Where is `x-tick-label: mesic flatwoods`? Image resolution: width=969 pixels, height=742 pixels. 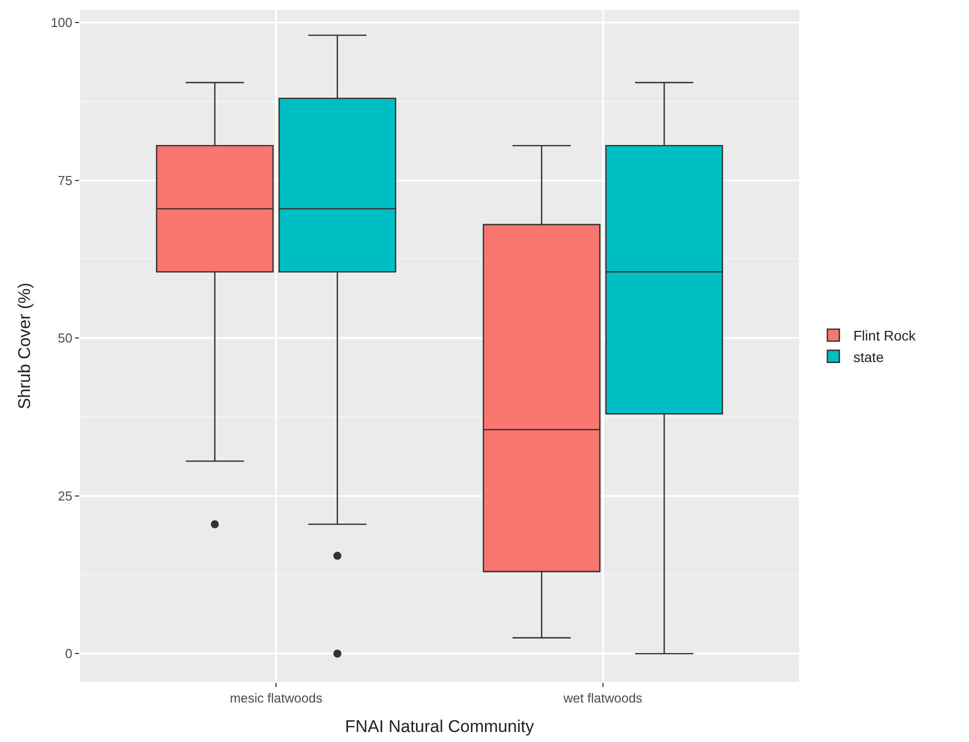 x-tick-label: mesic flatwoods is located at coordinates (276, 698).